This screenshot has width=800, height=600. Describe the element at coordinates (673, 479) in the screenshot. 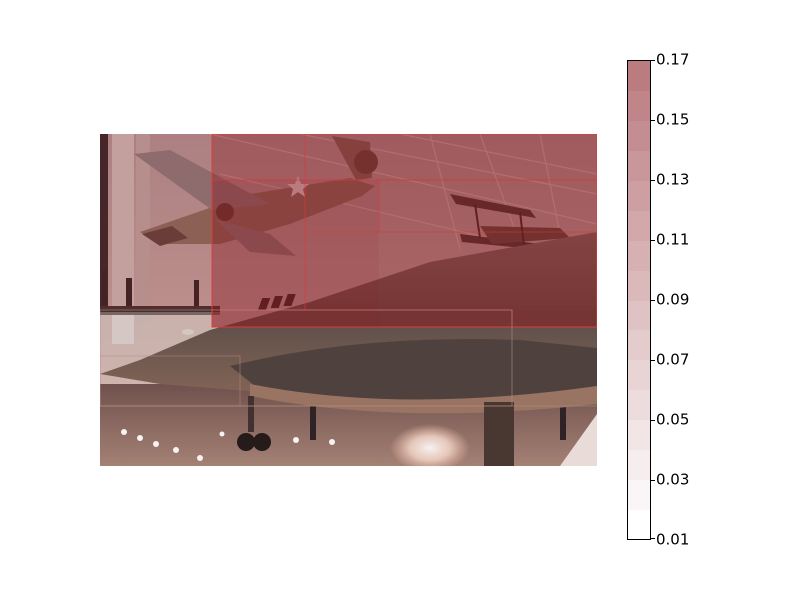

I see `colorbar-tick-label: 0.03` at that location.